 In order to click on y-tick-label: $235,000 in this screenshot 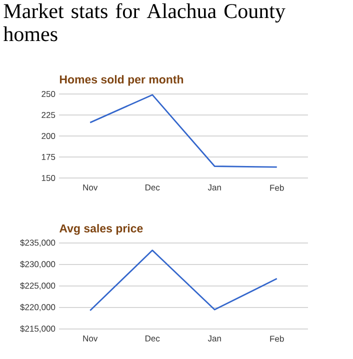, I will do `click(38, 243)`.